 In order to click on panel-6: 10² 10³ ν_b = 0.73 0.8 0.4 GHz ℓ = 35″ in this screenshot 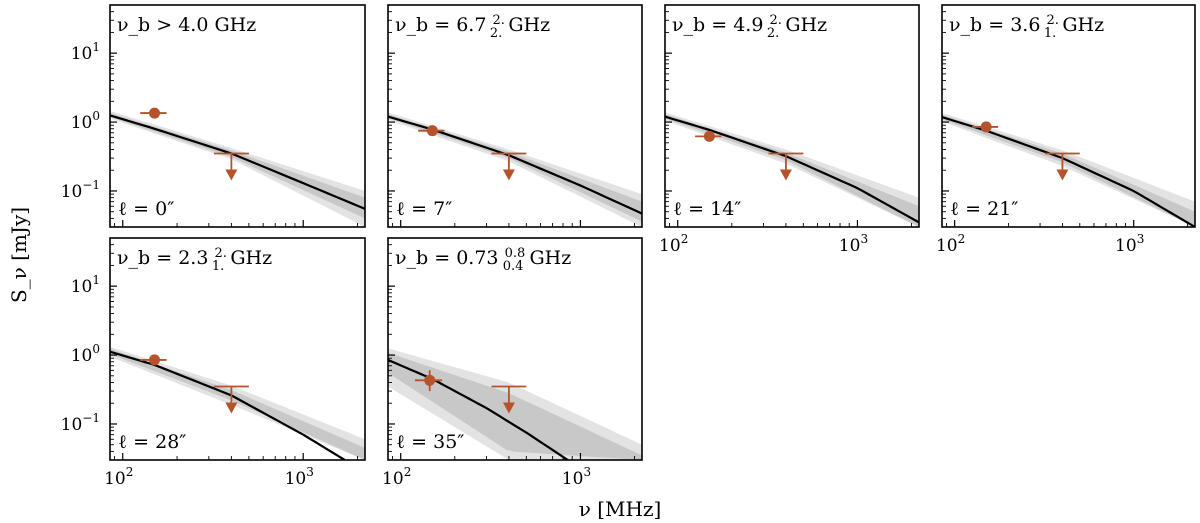, I will do `click(512, 363)`.